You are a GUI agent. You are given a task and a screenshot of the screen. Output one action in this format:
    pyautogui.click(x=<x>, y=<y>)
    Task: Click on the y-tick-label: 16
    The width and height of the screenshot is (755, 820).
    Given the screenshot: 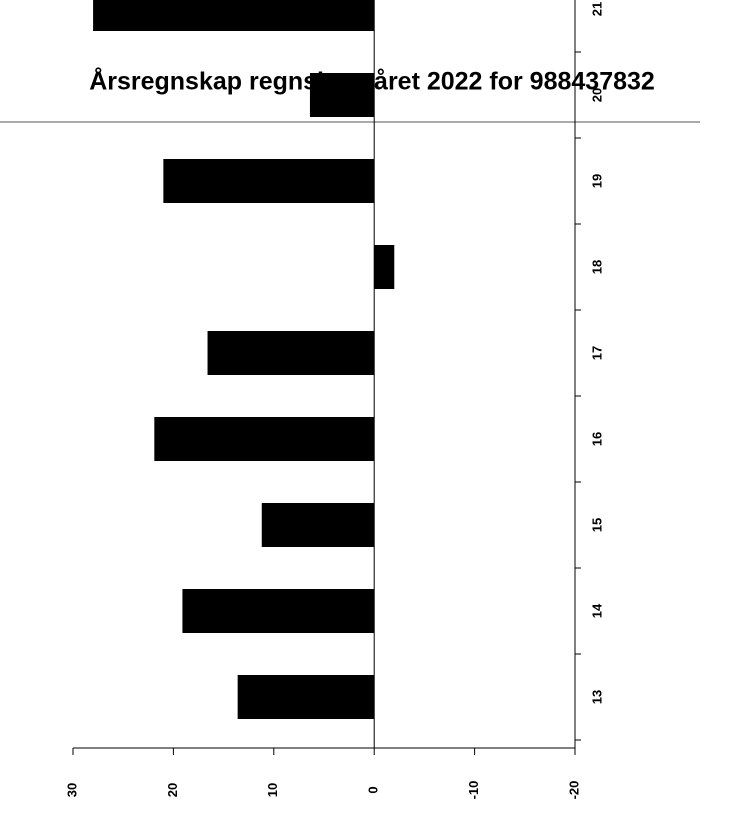 What is the action you would take?
    pyautogui.click(x=596, y=439)
    